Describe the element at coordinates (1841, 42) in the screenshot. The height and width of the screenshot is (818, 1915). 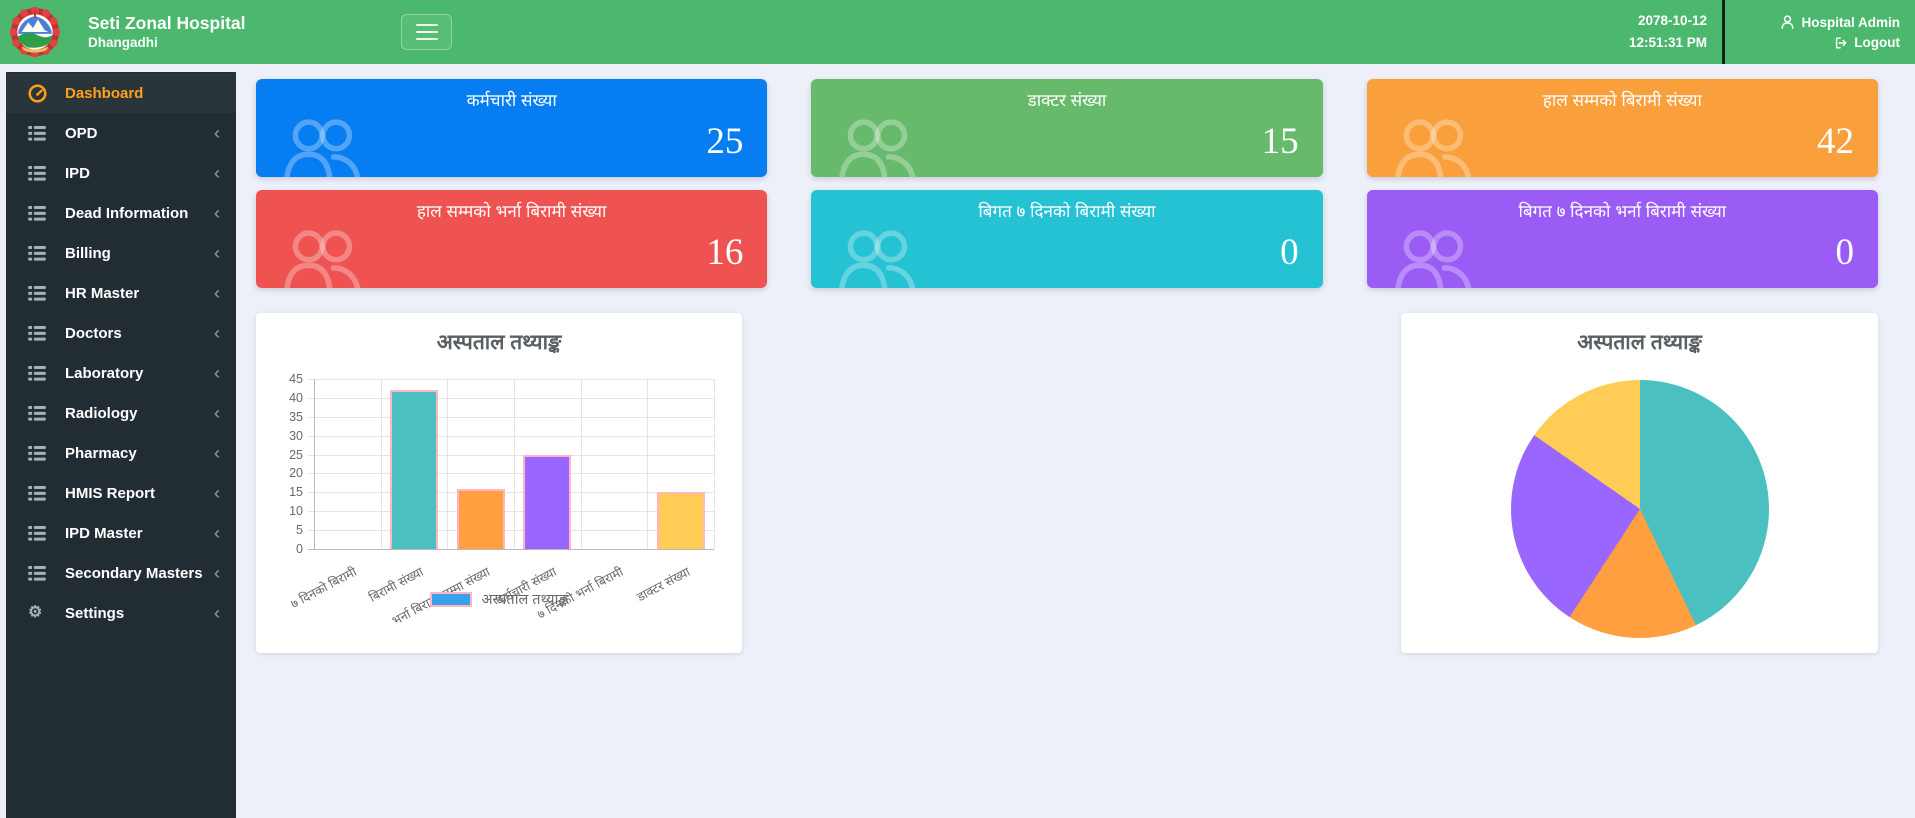
I see `logout-icon` at that location.